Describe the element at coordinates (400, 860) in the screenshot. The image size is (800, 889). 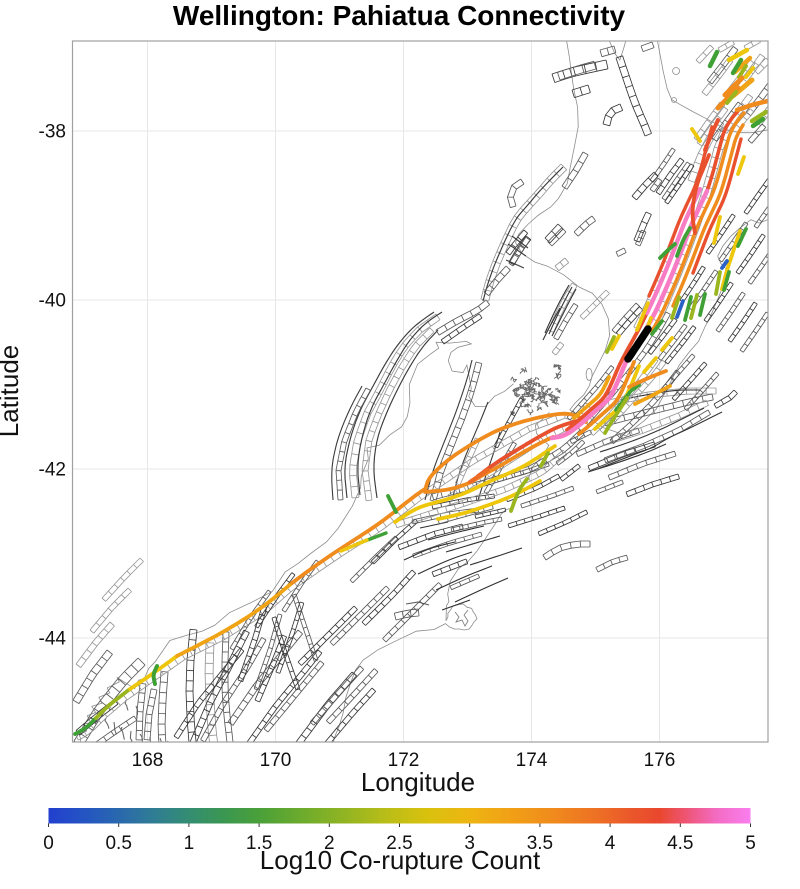
I see `svg-text: Log10 Co-rupture Count` at that location.